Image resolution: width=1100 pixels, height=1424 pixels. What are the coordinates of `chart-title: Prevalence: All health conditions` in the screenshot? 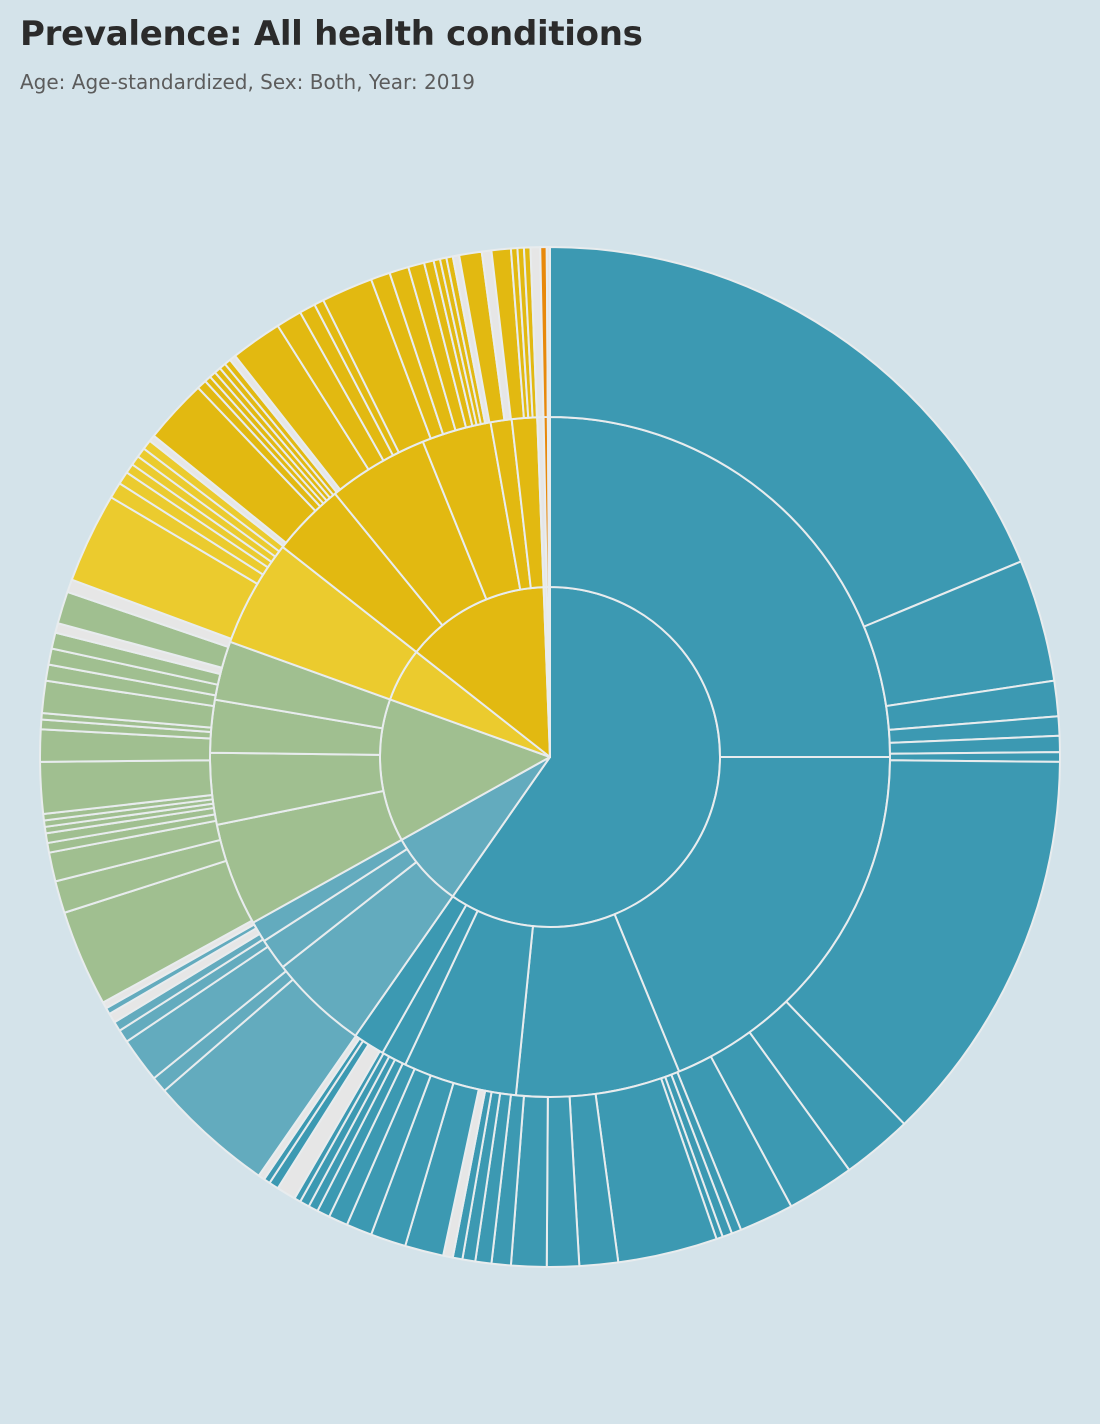 It's located at (331, 34).